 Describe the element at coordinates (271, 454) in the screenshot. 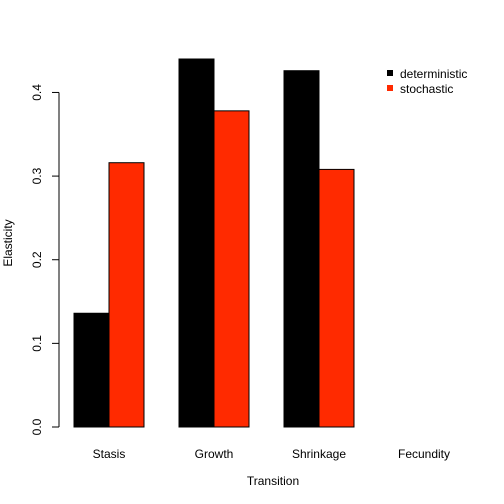

I see `x-tick-labels: Stasis Growth Shrinkage Fecundity` at that location.